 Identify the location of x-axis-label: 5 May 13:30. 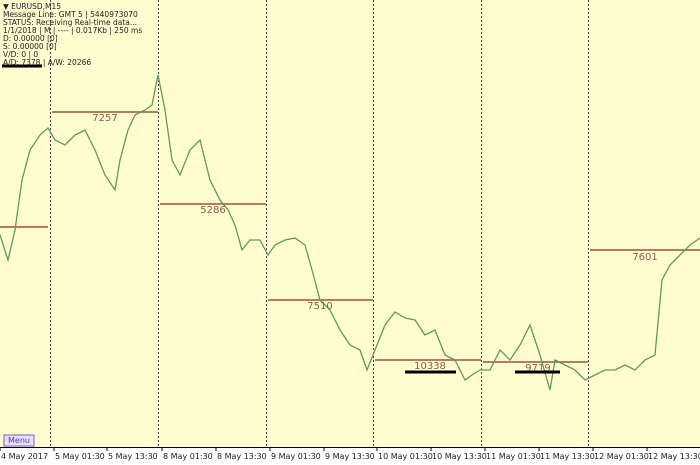
(133, 456).